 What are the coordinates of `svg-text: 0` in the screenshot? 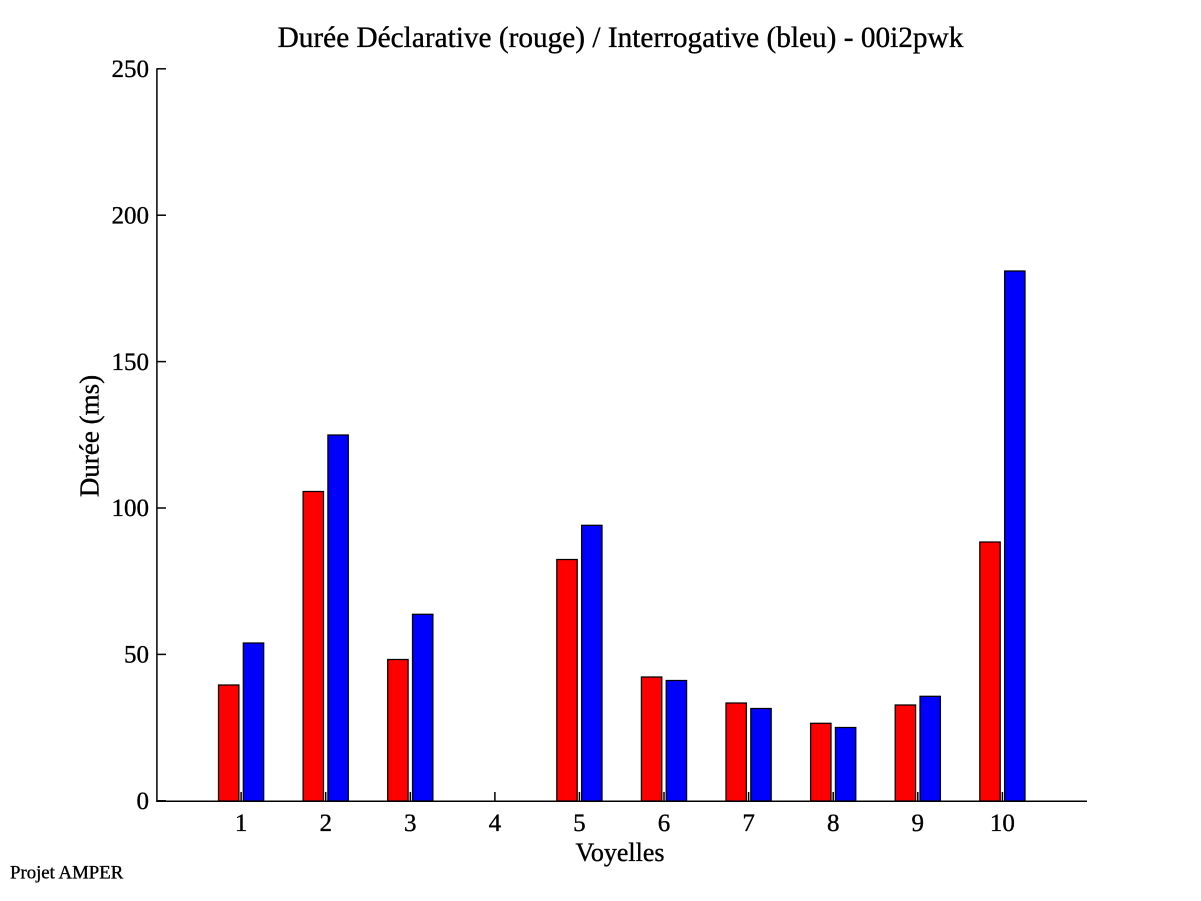 It's located at (143, 801).